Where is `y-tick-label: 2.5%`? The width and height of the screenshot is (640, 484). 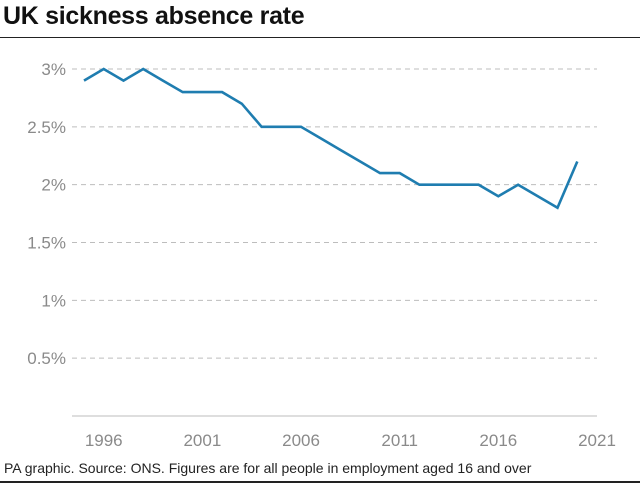 y-tick-label: 2.5% is located at coordinates (46, 127).